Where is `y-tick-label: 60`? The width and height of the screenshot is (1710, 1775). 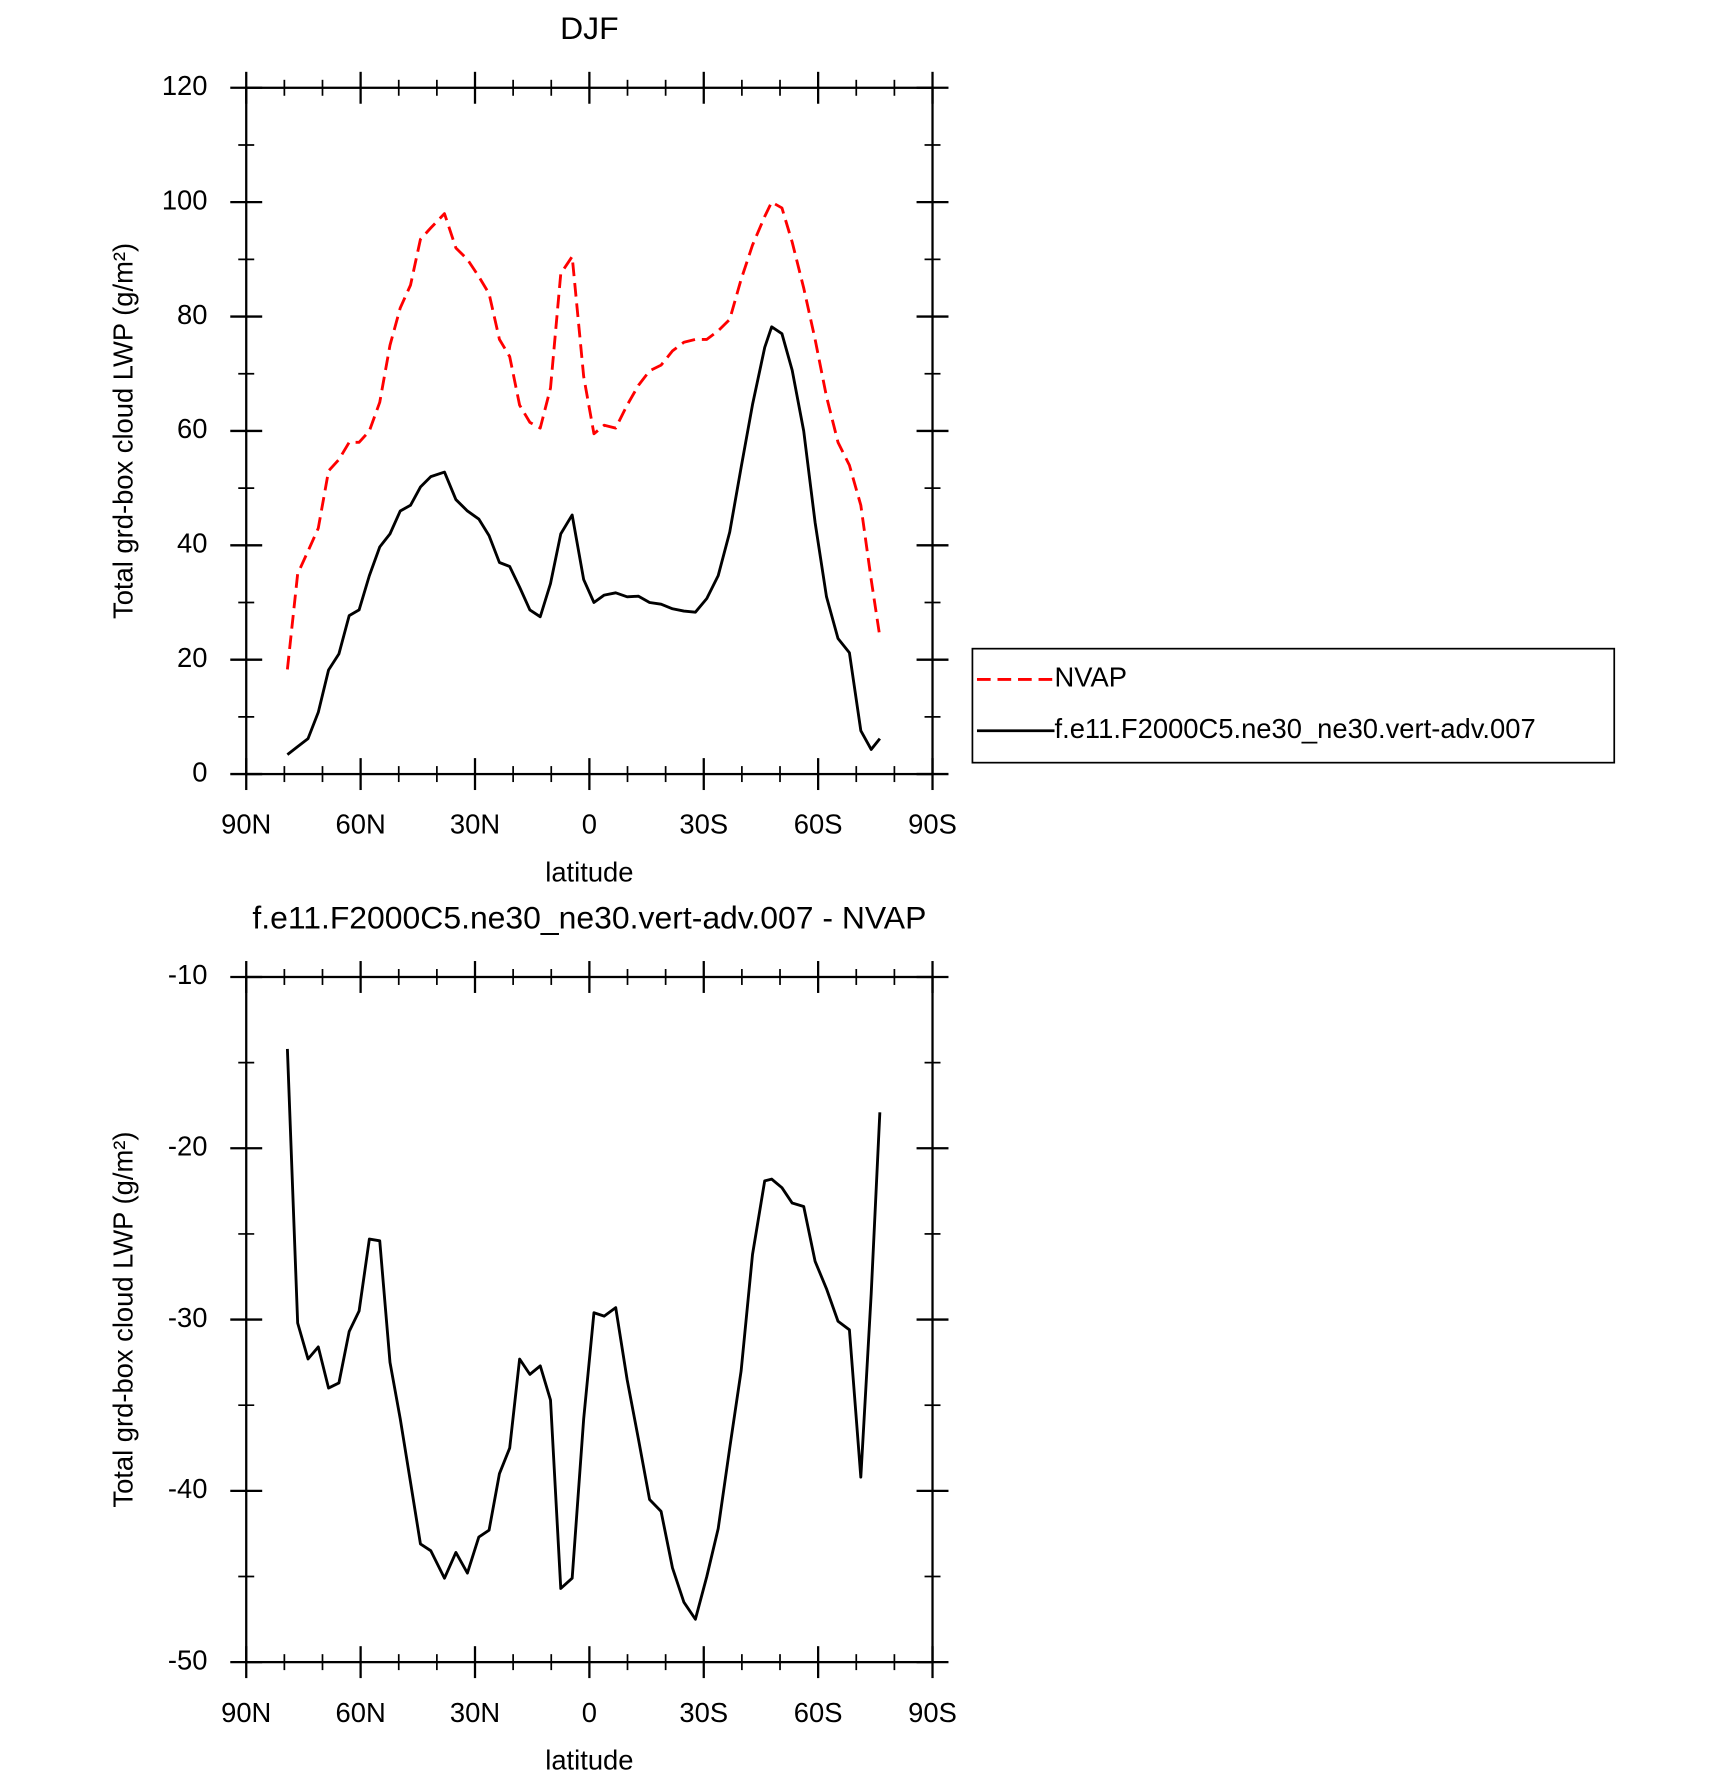
y-tick-label: 60 is located at coordinates (192, 428).